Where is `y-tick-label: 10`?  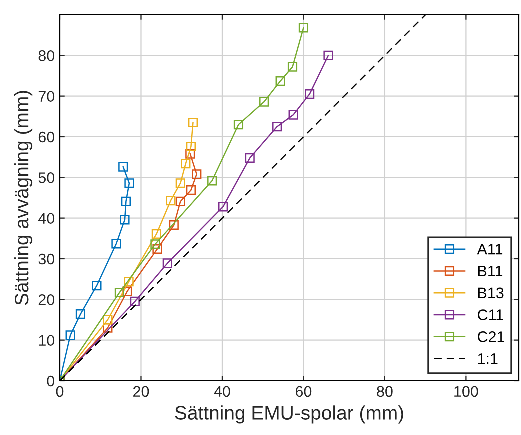
y-tick-label: 10 is located at coordinates (47, 340).